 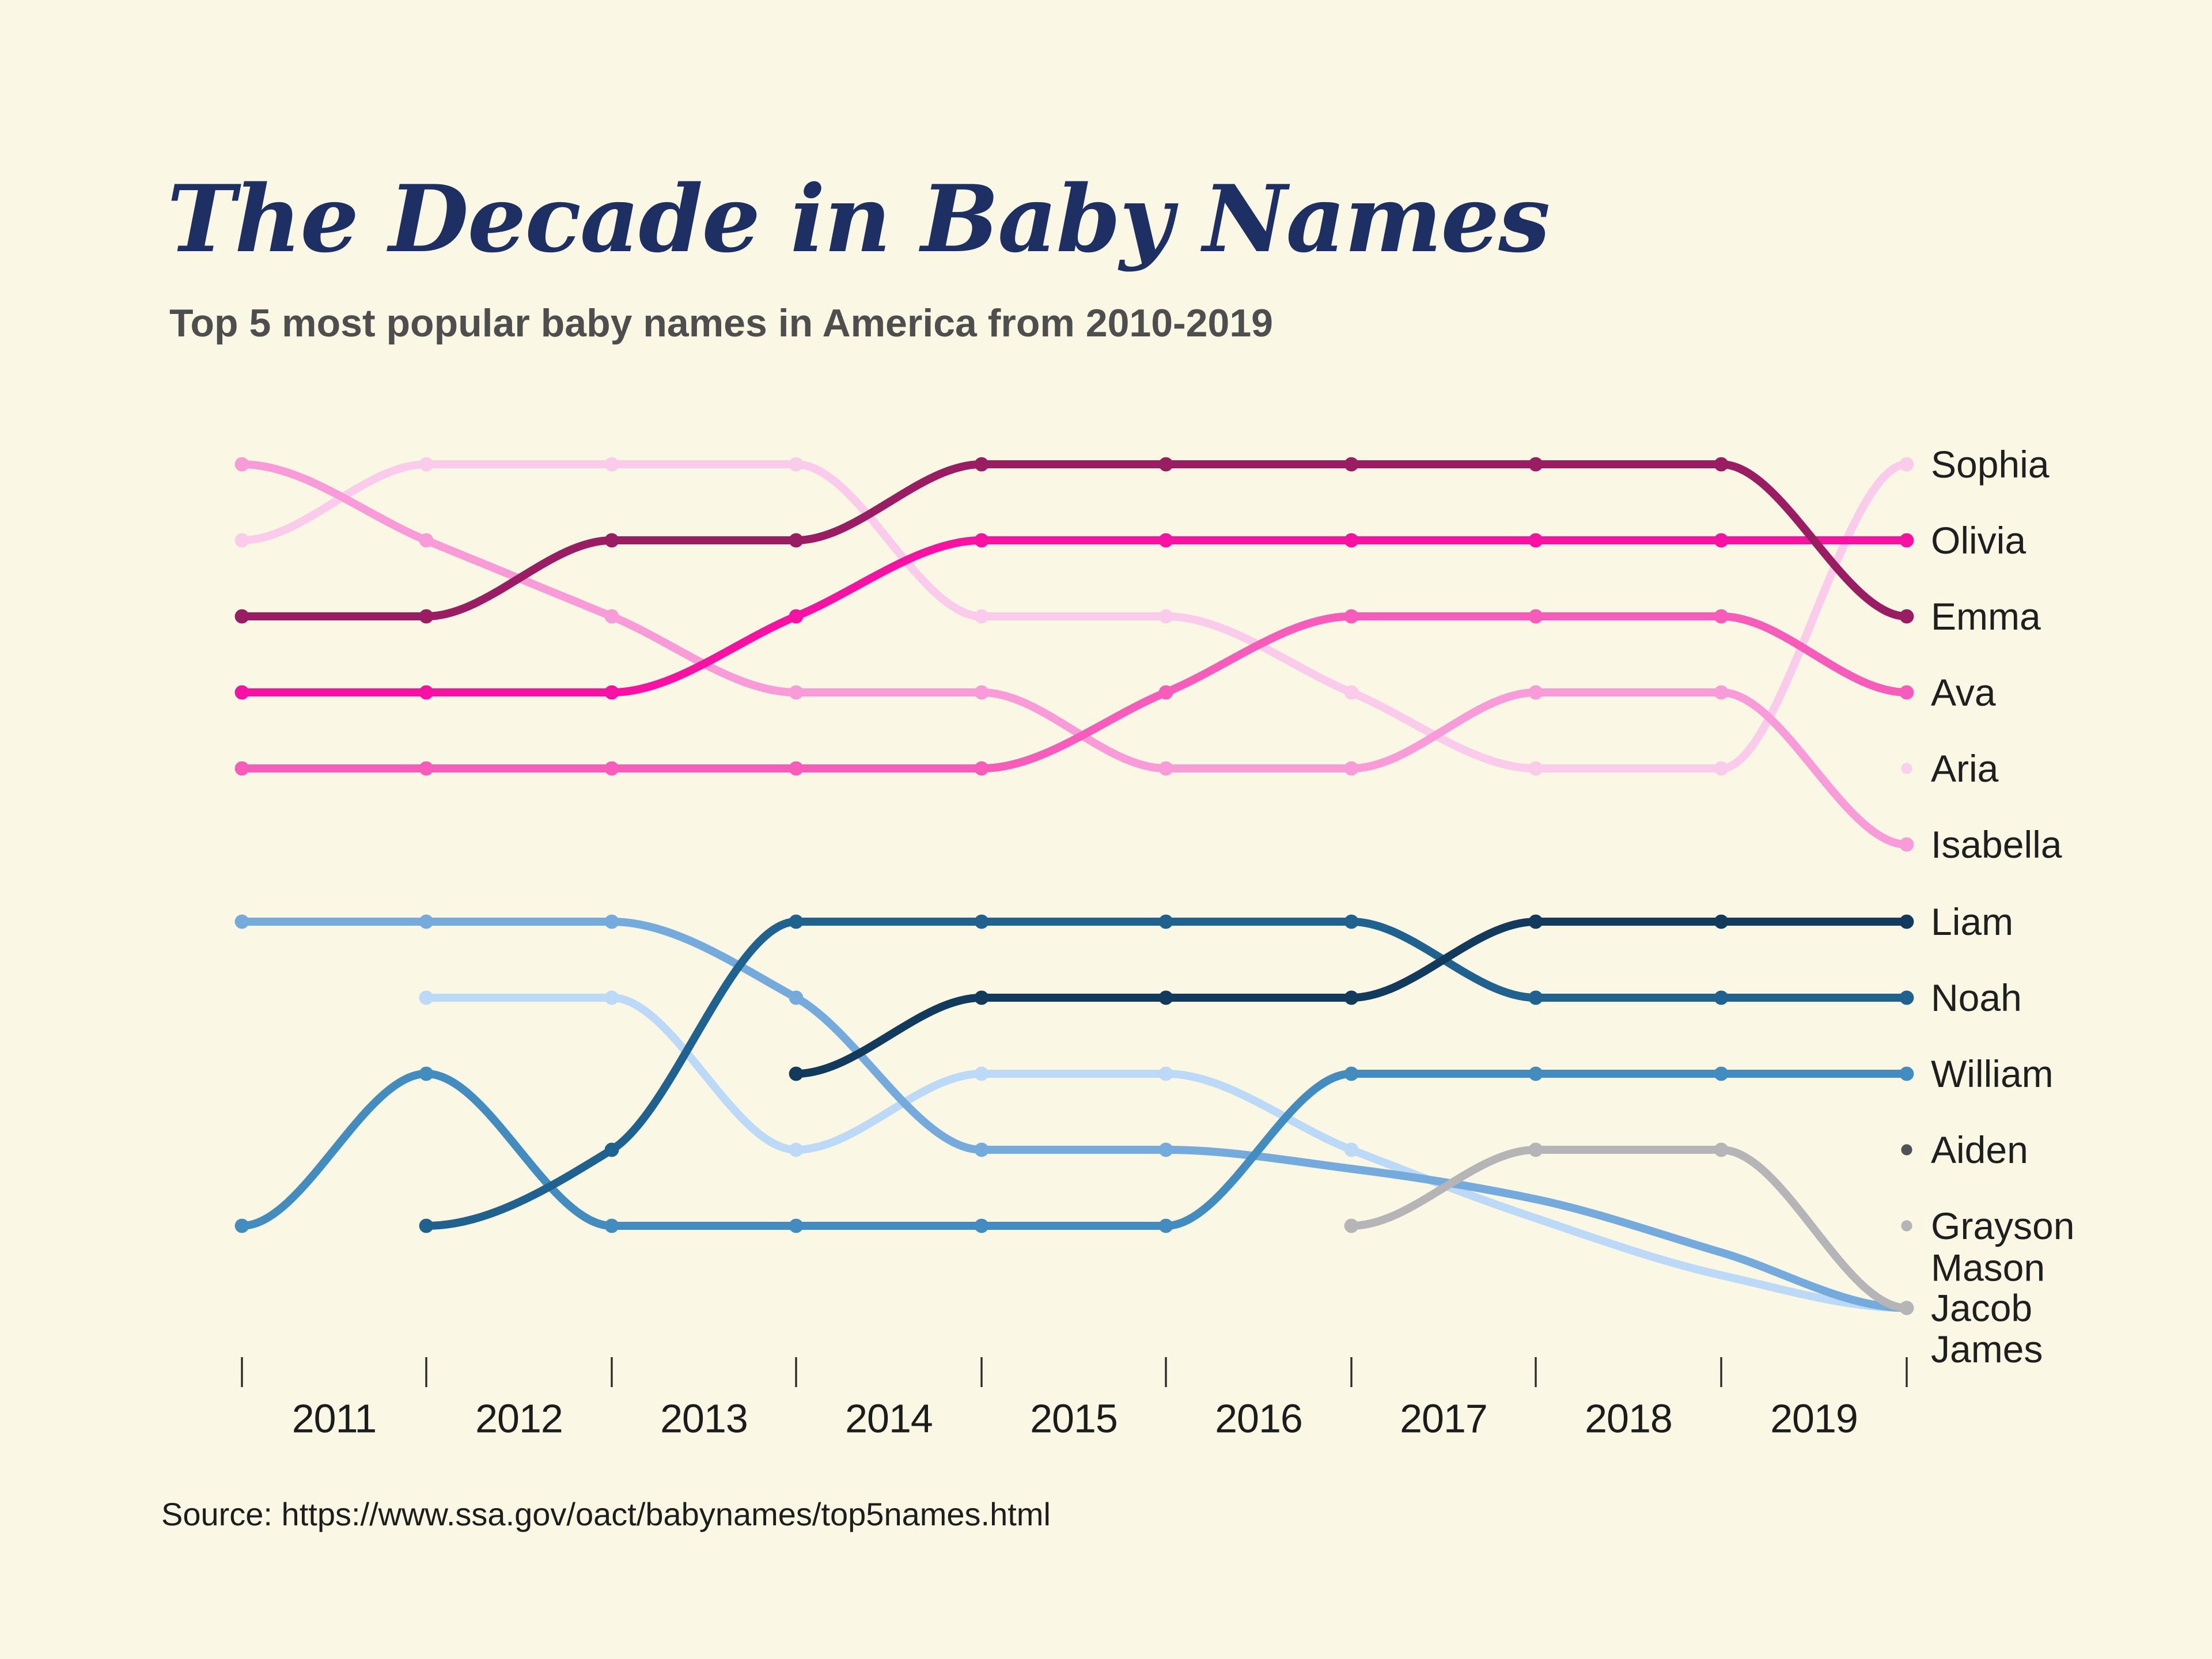 What do you see at coordinates (1906, 768) in the screenshot?
I see `legend-dot-aria` at bounding box center [1906, 768].